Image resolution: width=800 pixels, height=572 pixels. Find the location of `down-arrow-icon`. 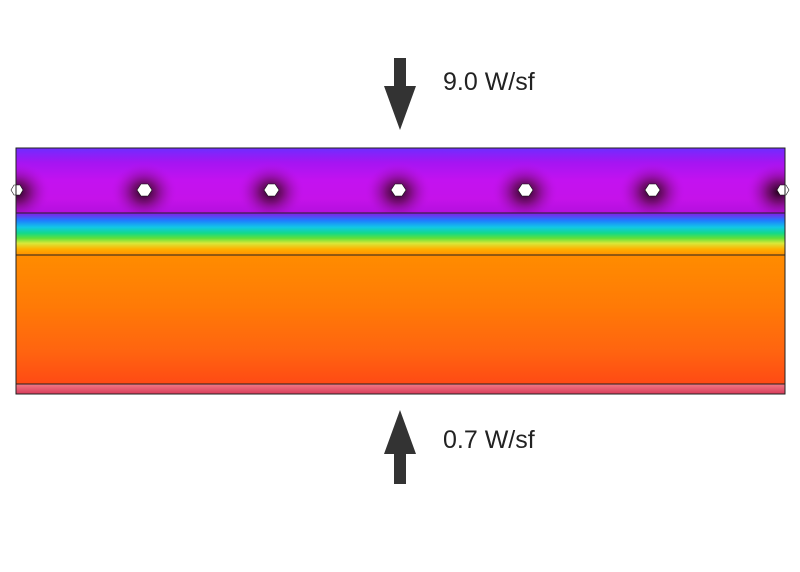

down-arrow-icon is located at coordinates (400, 94).